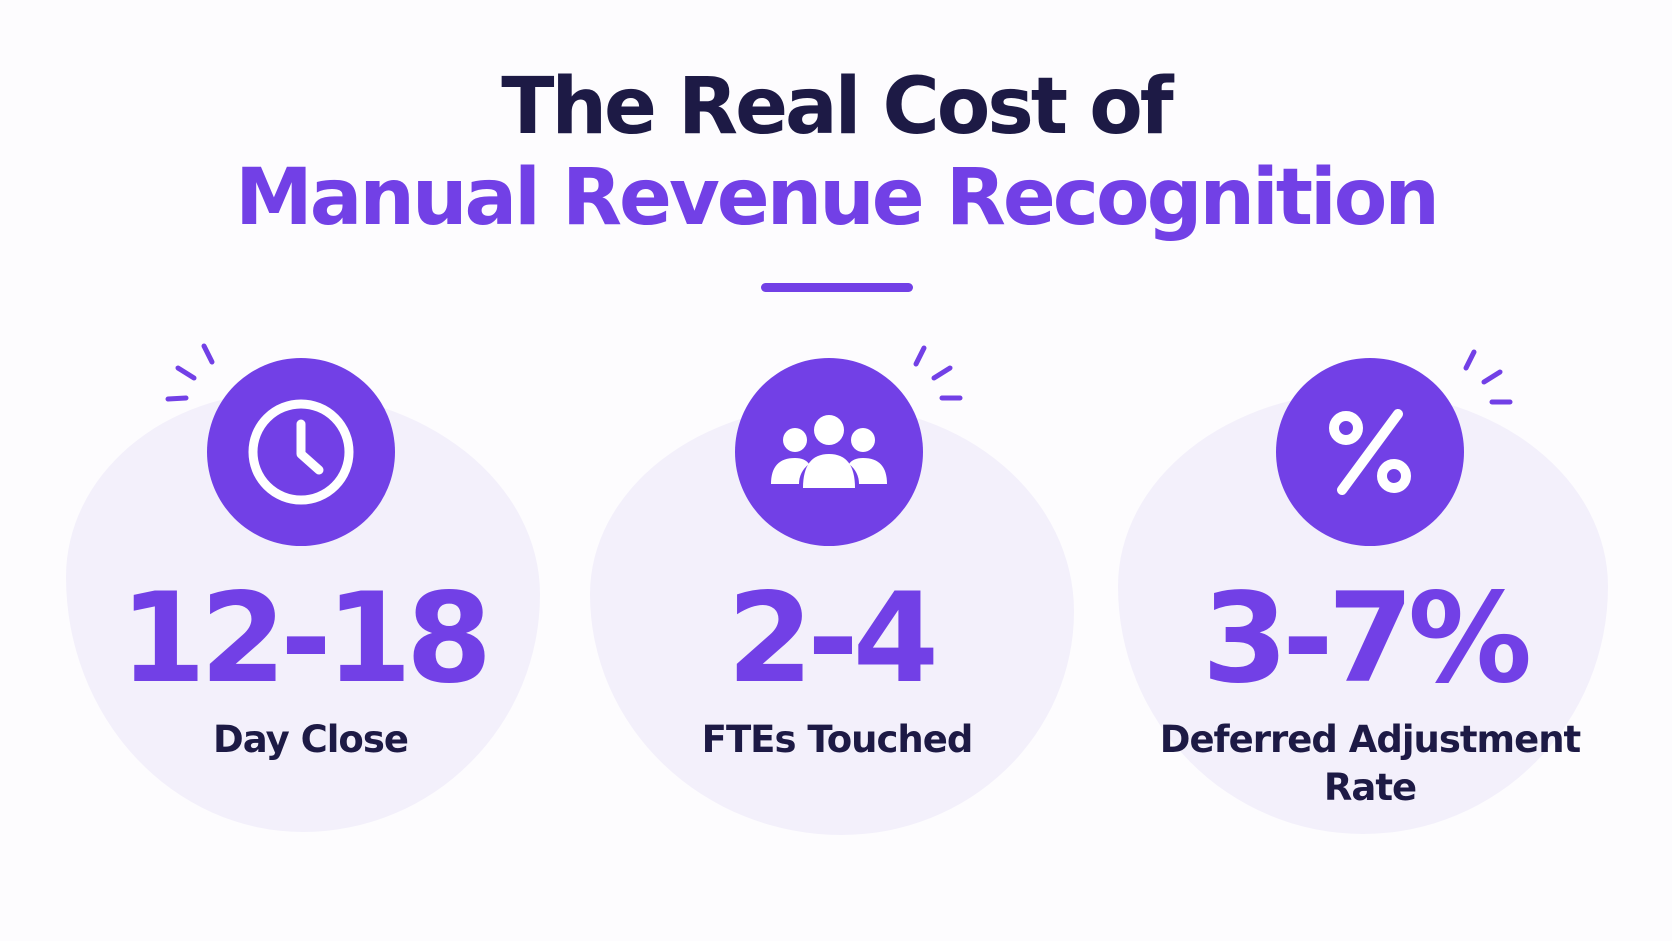  Describe the element at coordinates (1370, 763) in the screenshot. I see `stat-label: Deferred Adjustment Rate` at that location.